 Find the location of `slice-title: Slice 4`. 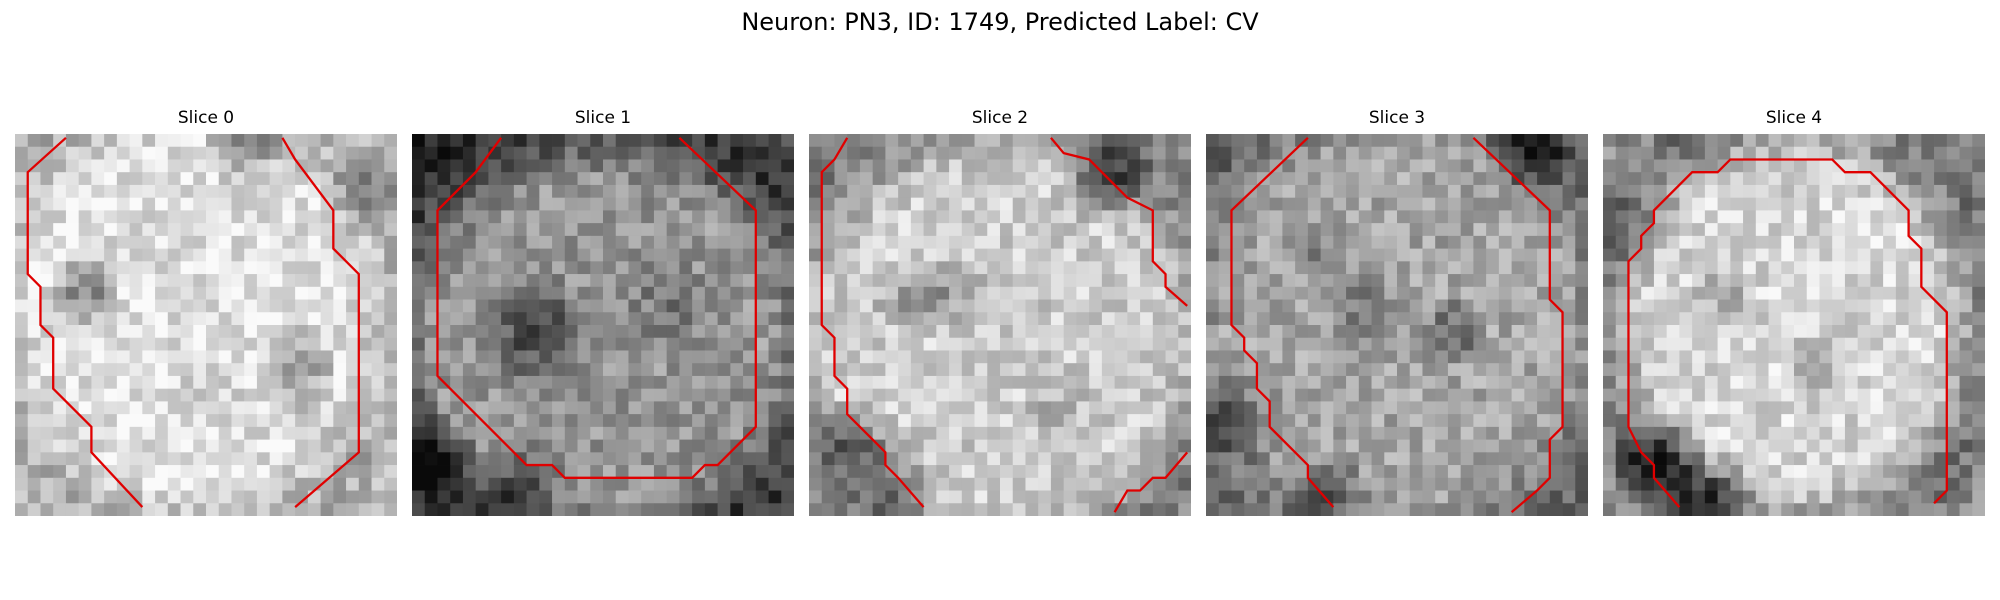

slice-title: Slice 4 is located at coordinates (1794, 118).